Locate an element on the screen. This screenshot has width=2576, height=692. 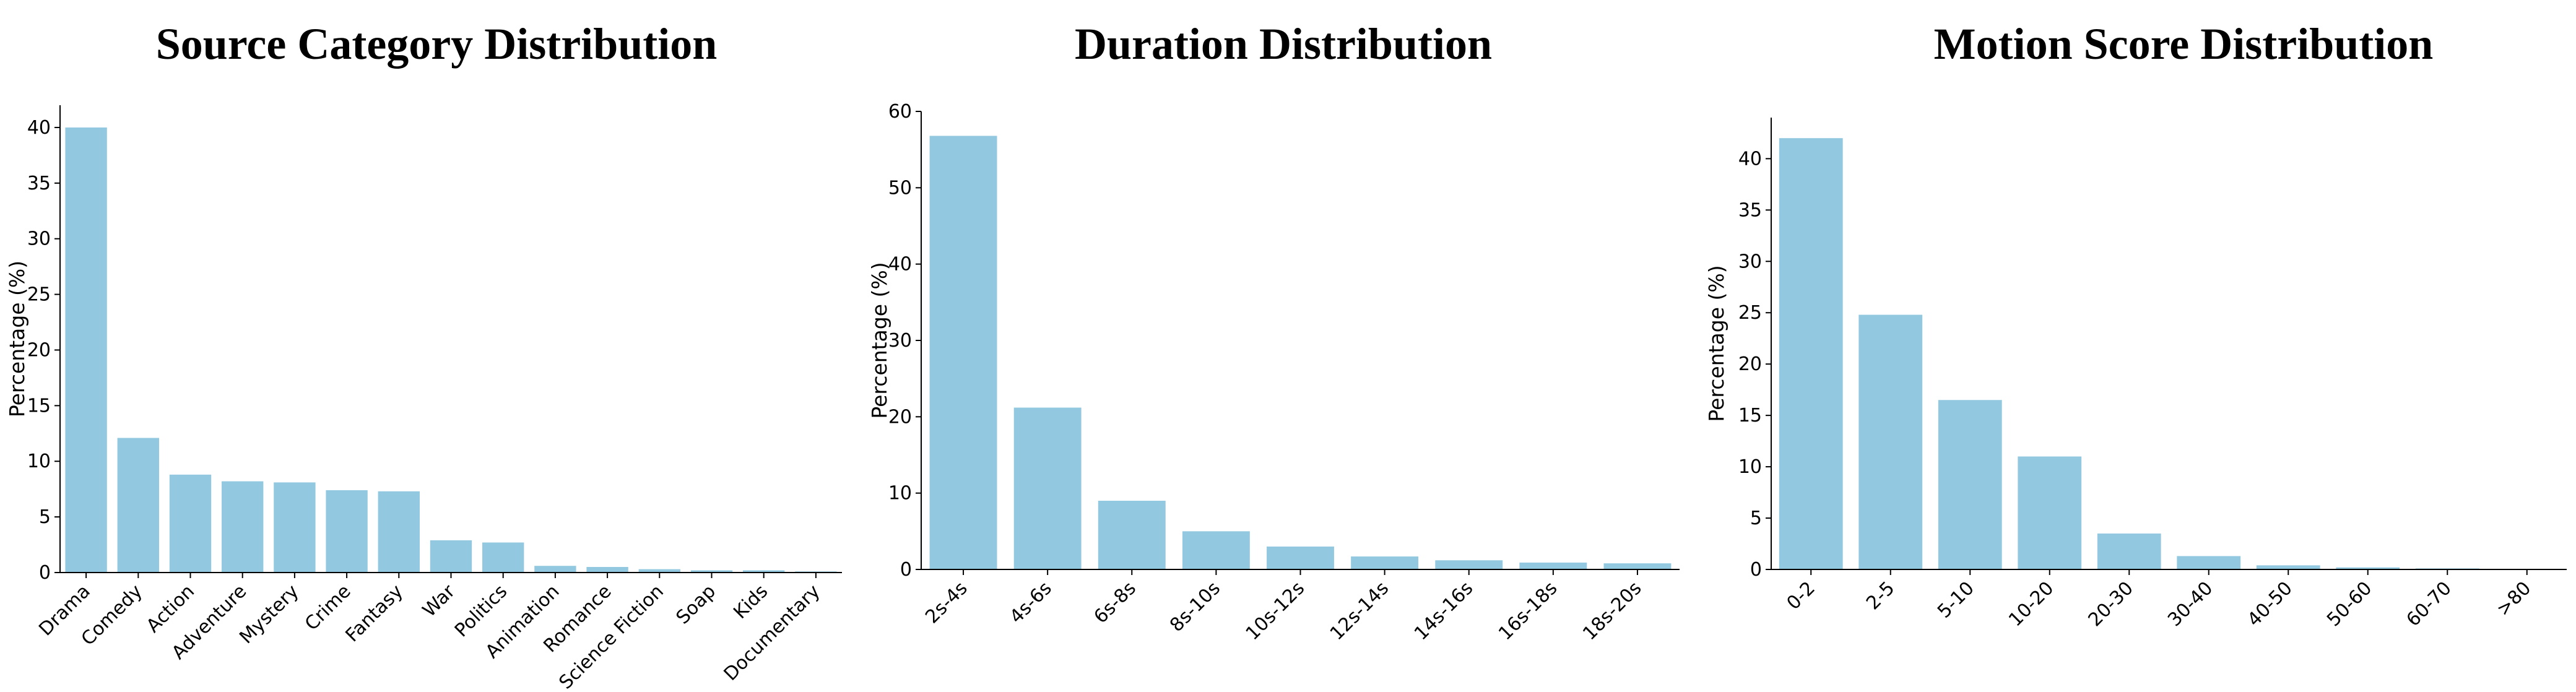
bar-kids is located at coordinates (764, 571).